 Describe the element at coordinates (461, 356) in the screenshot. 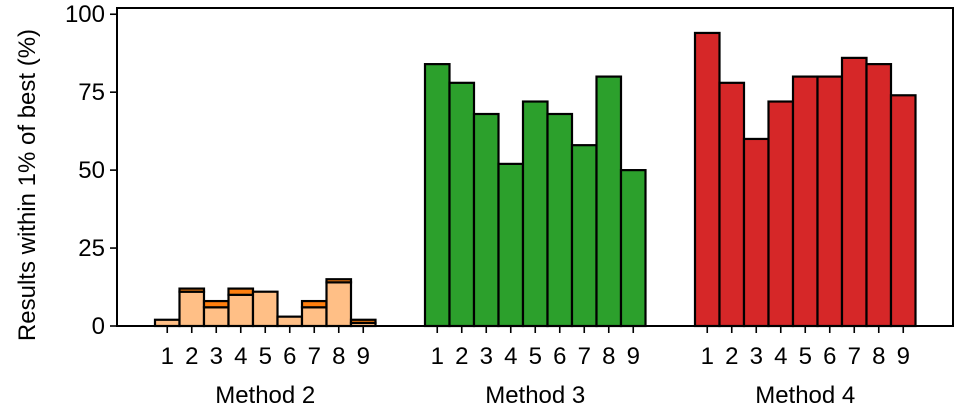

I see `method-3-tick-label-2: 2` at that location.